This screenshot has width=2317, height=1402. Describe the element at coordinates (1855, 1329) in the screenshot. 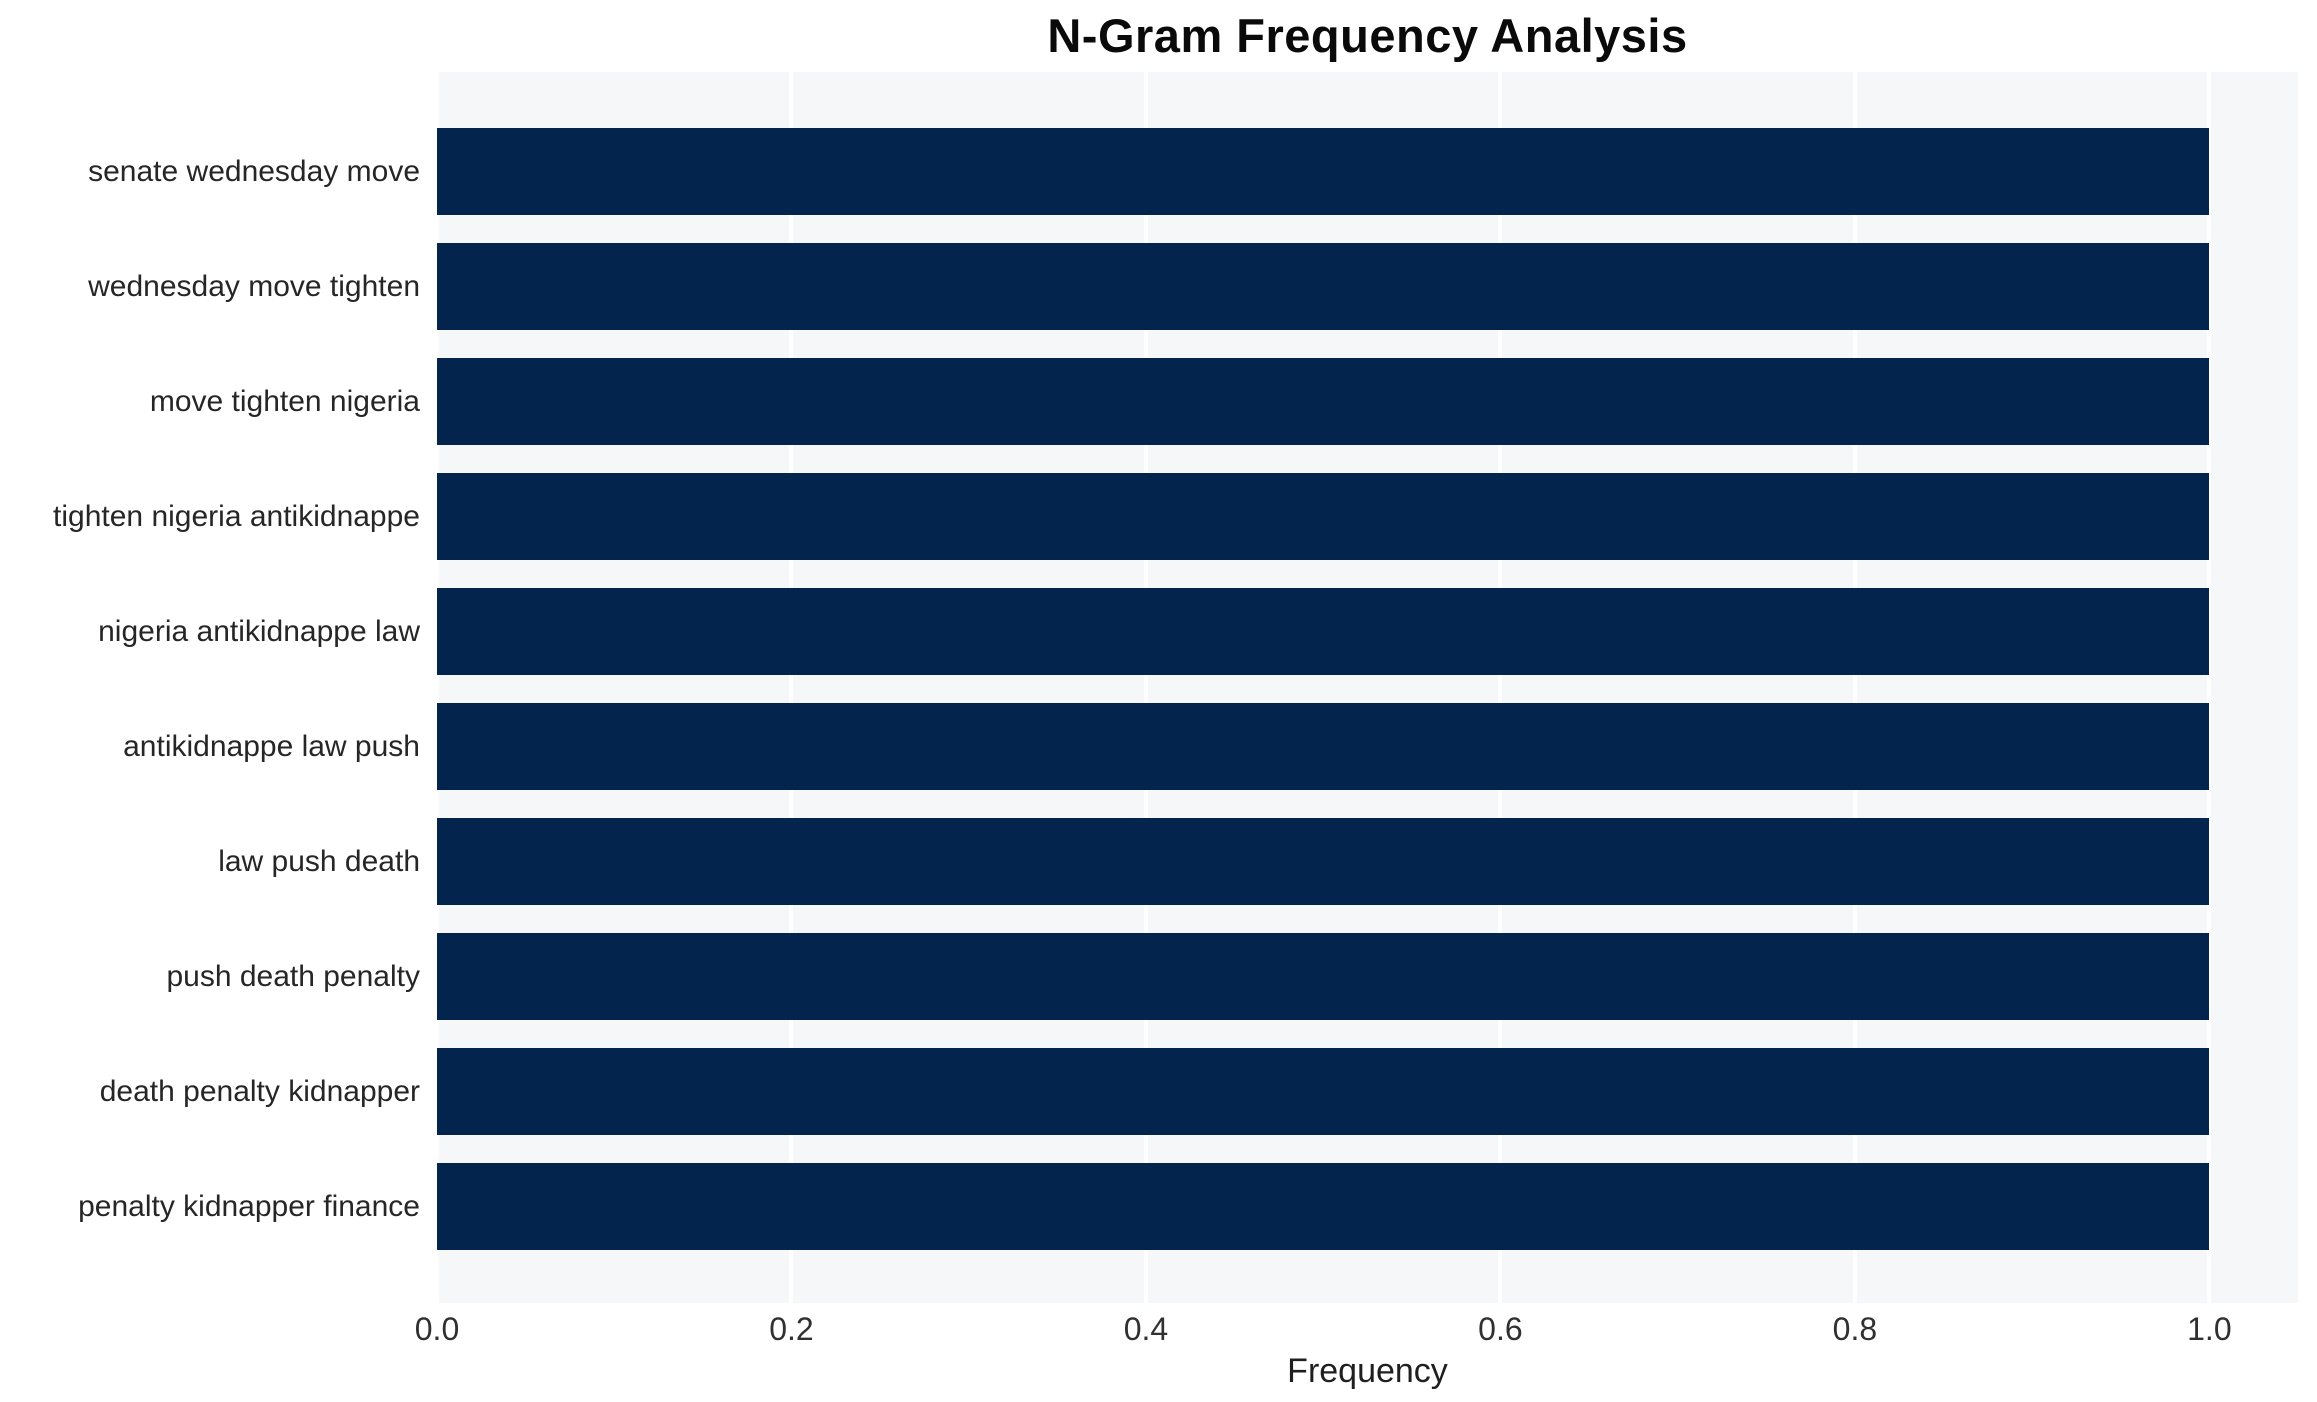

I see `x-tick-label: 0.8` at that location.